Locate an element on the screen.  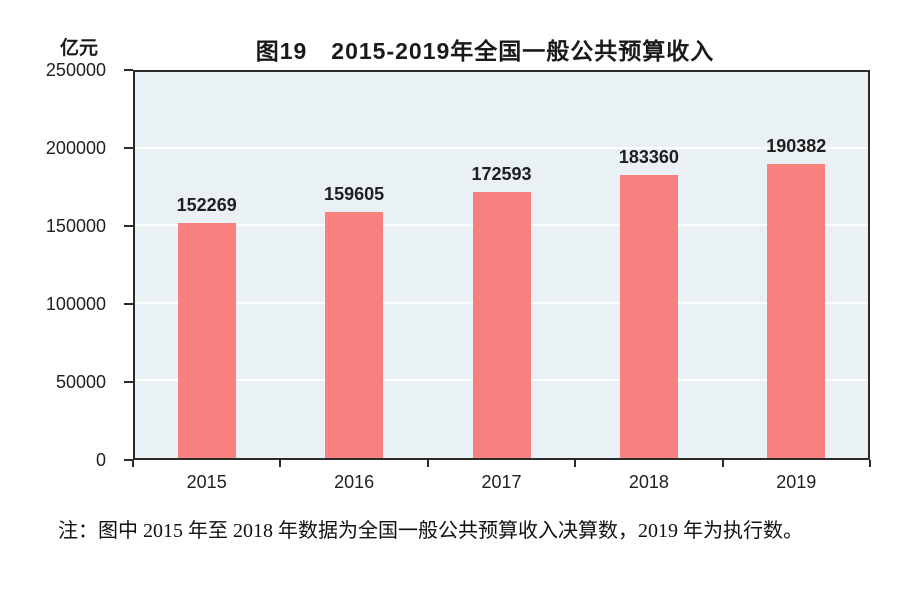
y-axis-unit-label: 亿元 is located at coordinates (78, 48).